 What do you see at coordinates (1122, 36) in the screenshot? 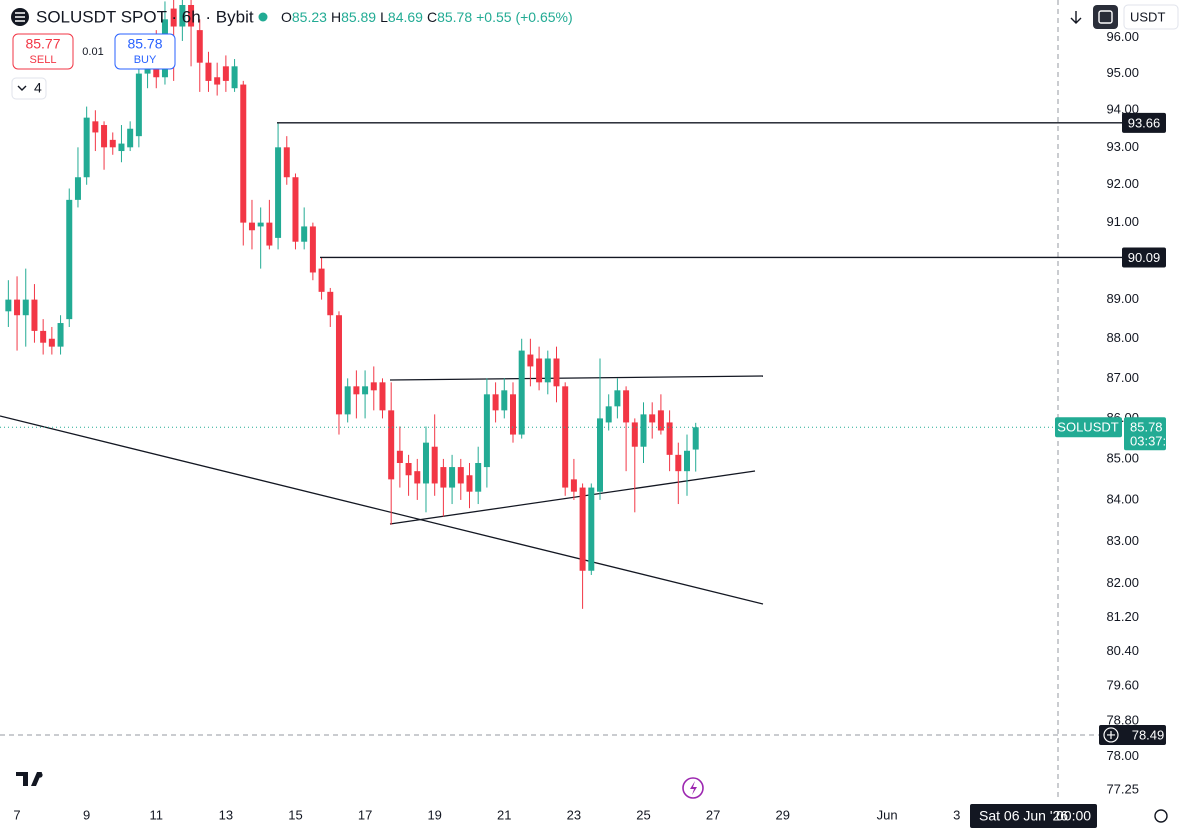
I see `y-tick-label: 96.00` at bounding box center [1122, 36].